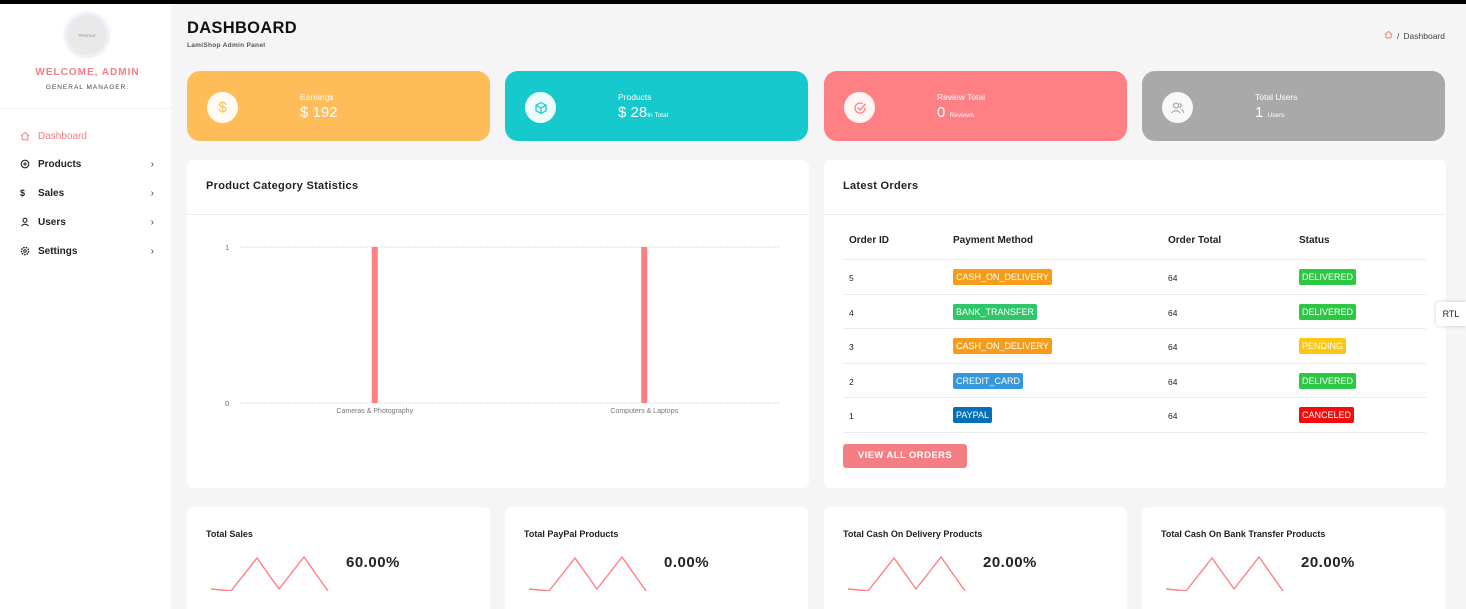  What do you see at coordinates (89, 136) in the screenshot?
I see `sidebar-item-dashboard: Dashboard` at bounding box center [89, 136].